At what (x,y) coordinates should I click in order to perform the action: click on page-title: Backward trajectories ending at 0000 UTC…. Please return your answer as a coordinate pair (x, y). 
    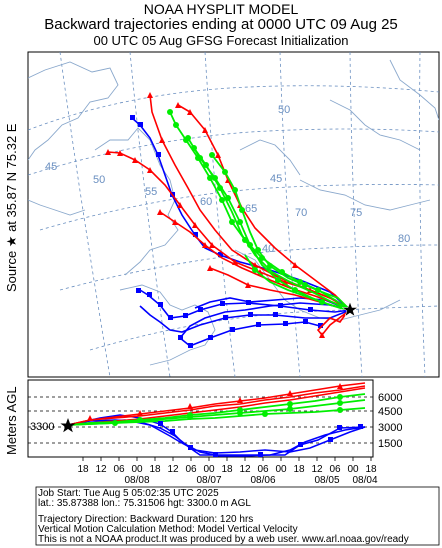
    Looking at the image, I should click on (221, 24).